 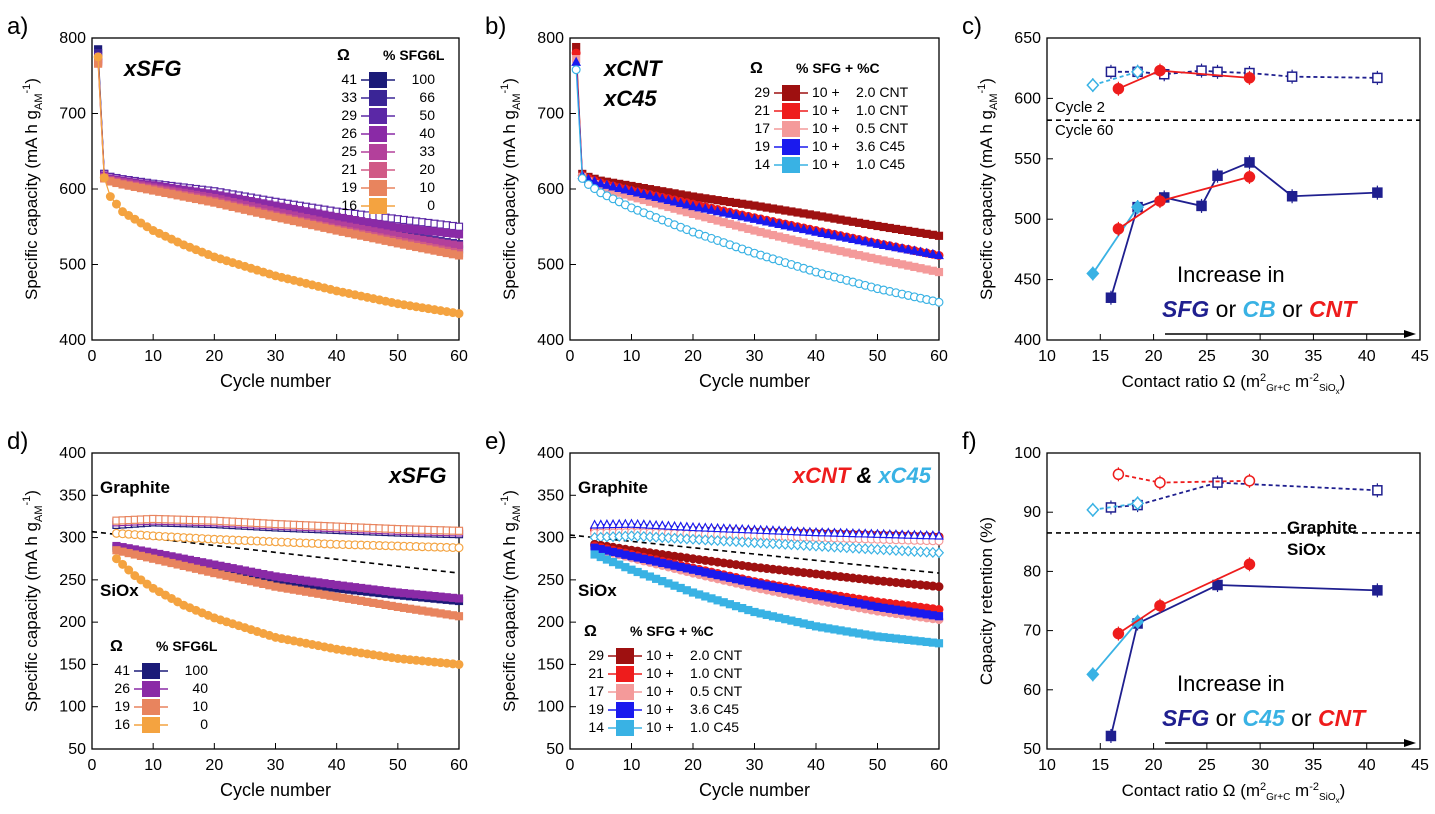 What do you see at coordinates (904, 475) in the screenshot?
I see `chart-title-part: xC45` at bounding box center [904, 475].